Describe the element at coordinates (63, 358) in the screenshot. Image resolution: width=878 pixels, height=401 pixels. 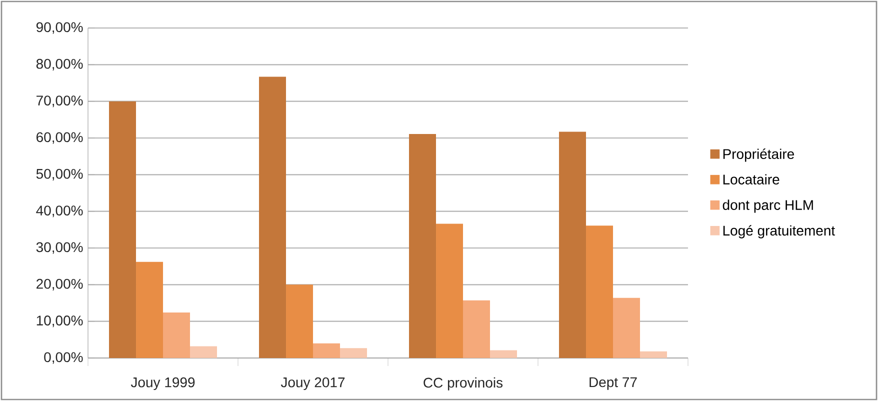
I see `y-tick-label: 0,00%` at that location.